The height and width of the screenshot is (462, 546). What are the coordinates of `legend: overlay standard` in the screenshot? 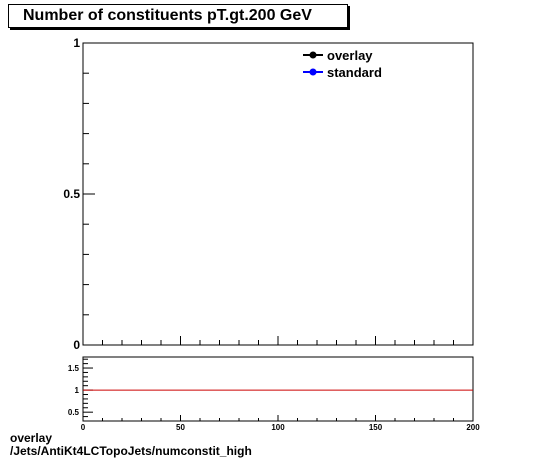 It's located at (342, 64).